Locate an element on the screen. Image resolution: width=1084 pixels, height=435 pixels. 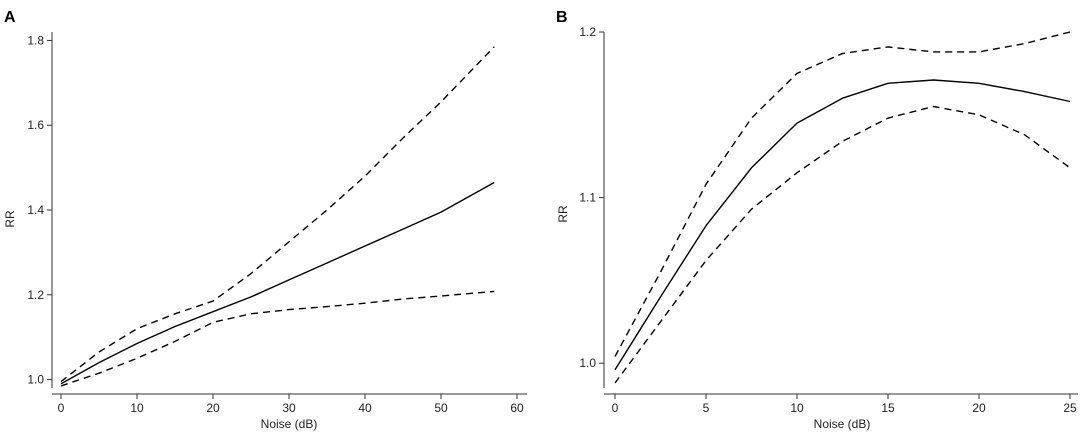
panel-a-label: A is located at coordinates (10, 17).